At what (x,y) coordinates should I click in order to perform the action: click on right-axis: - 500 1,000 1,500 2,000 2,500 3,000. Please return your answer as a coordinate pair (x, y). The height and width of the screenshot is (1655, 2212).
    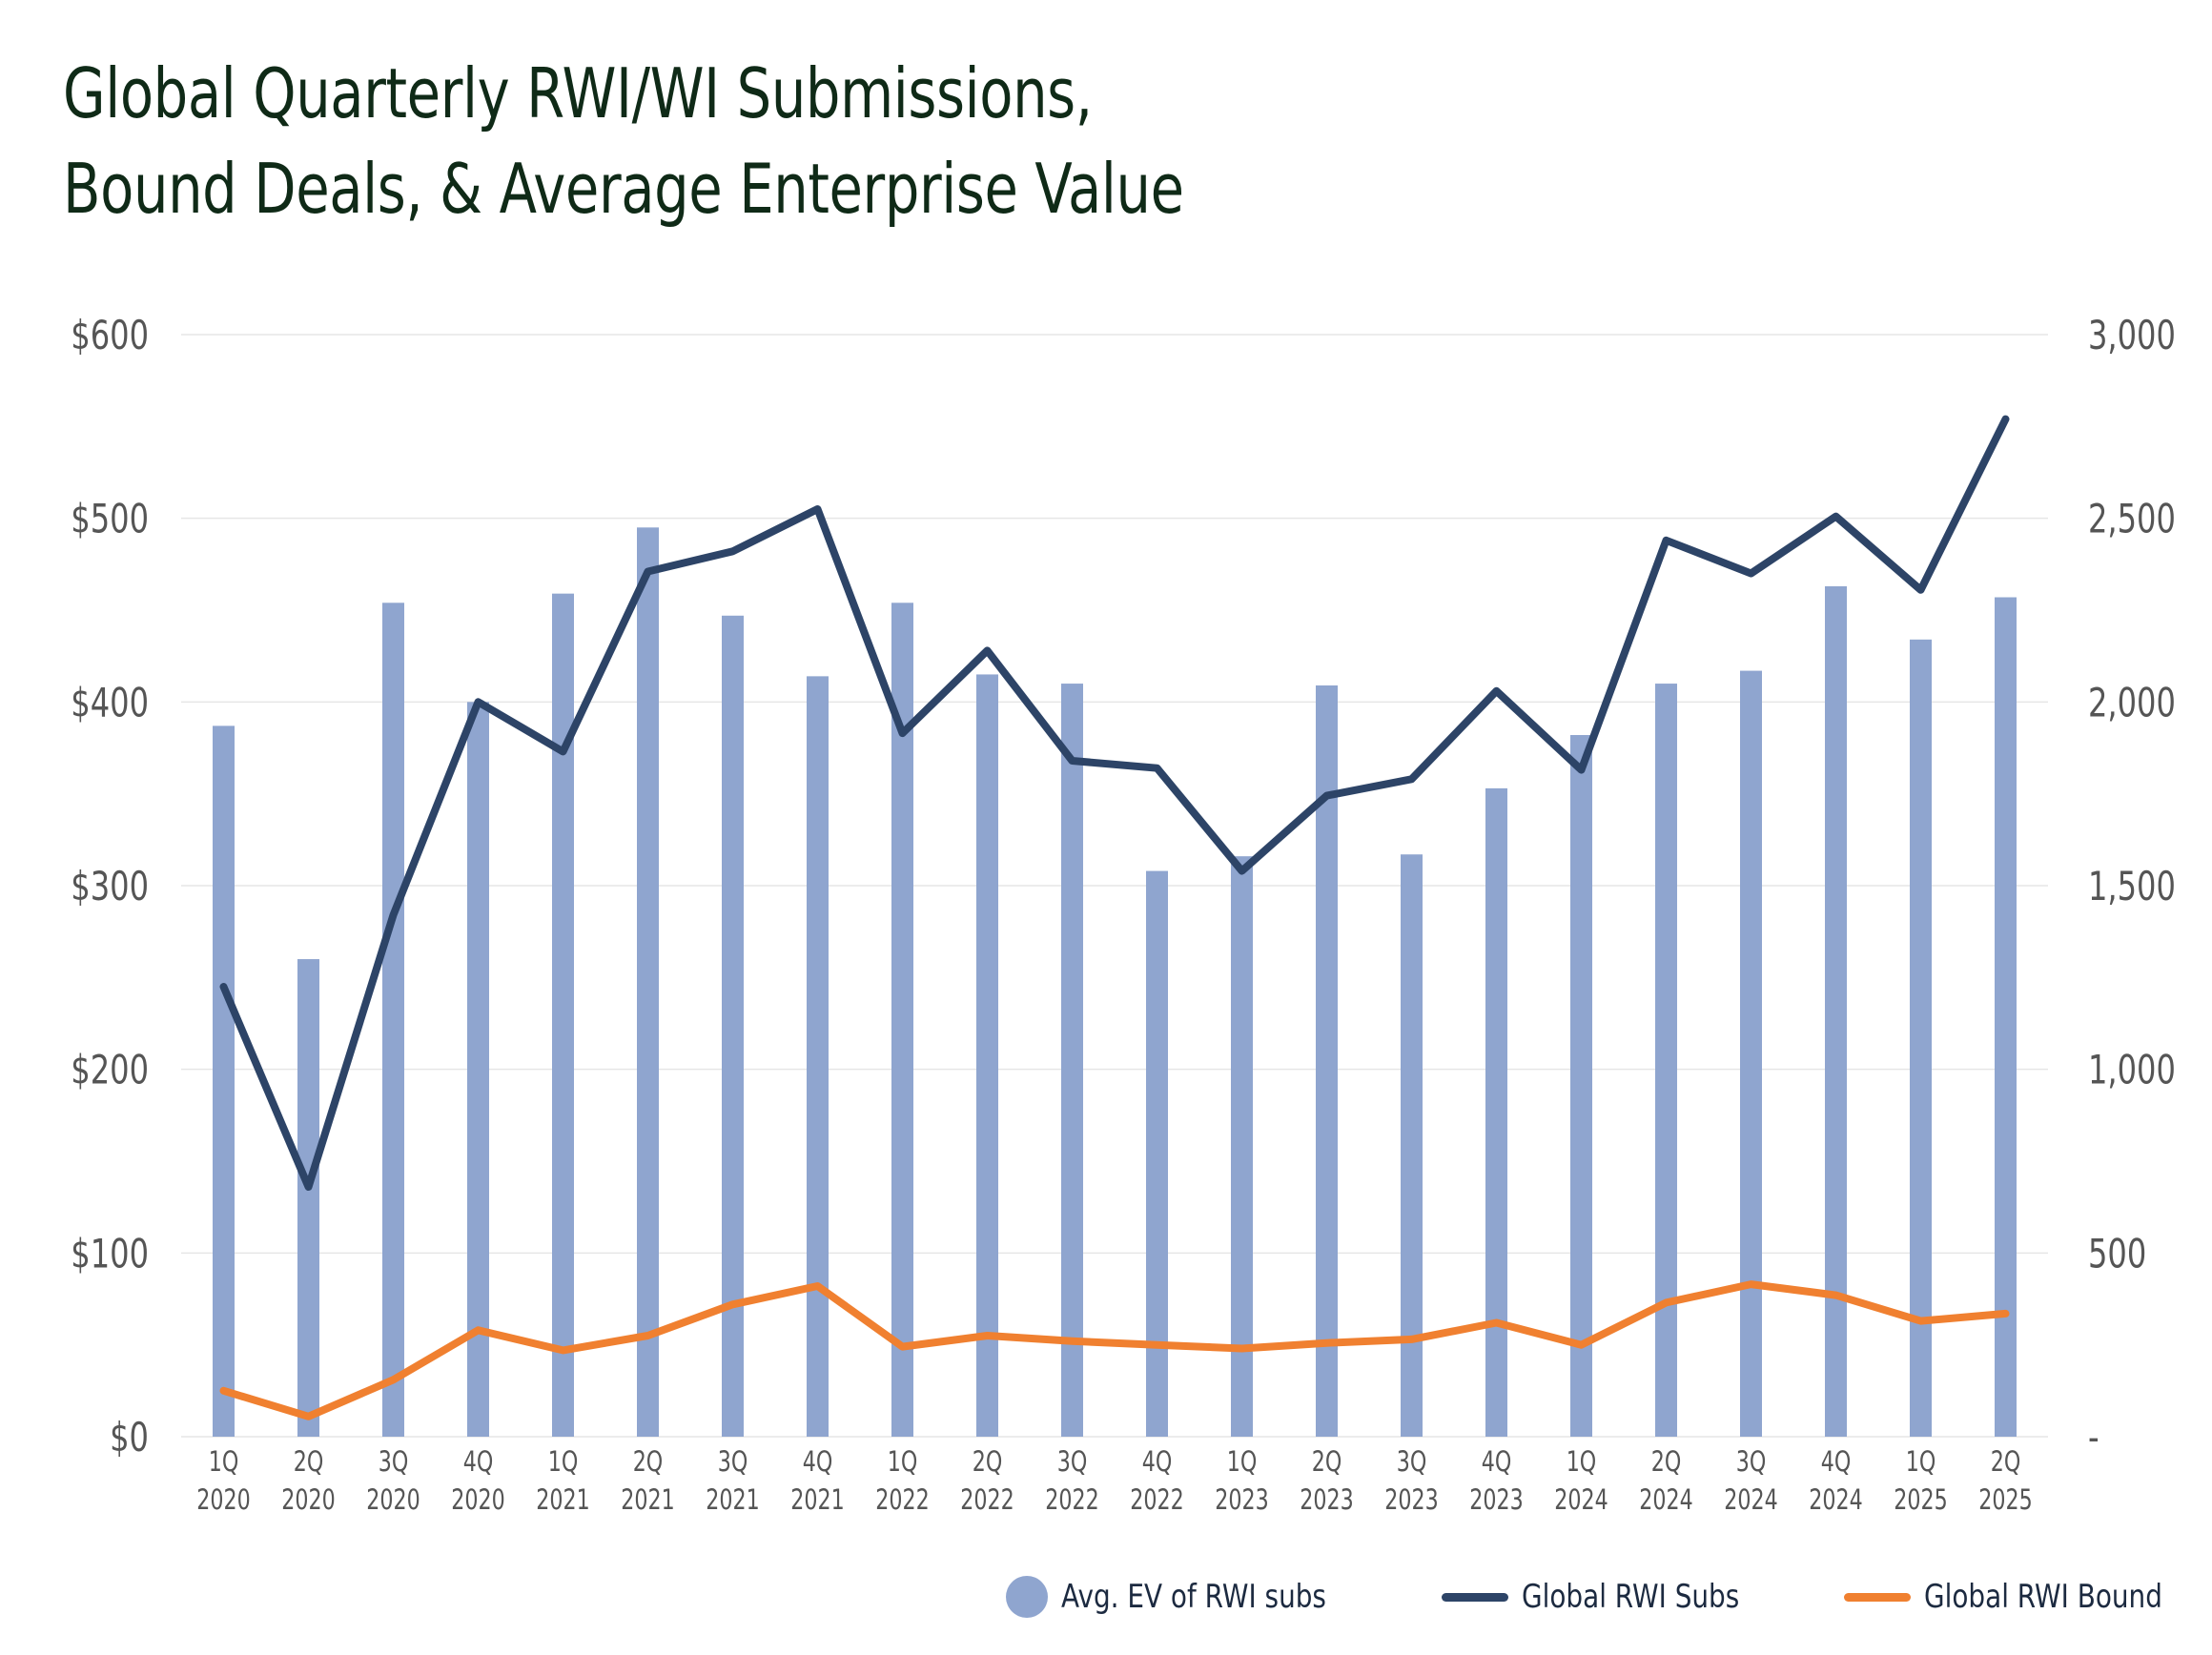
    Looking at the image, I should click on (2132, 887).